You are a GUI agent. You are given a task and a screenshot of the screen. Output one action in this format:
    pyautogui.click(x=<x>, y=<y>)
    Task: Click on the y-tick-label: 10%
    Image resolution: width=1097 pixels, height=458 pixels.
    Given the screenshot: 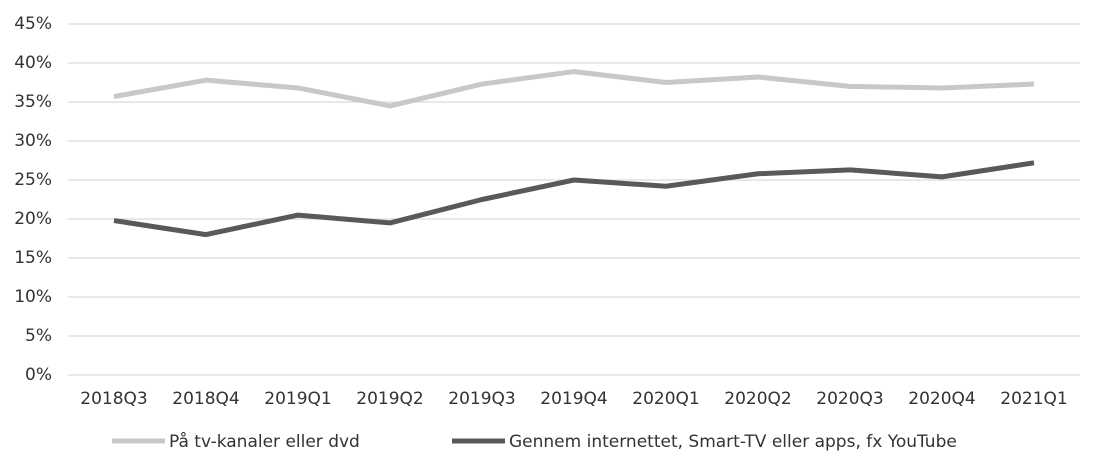 What is the action you would take?
    pyautogui.click(x=33, y=297)
    